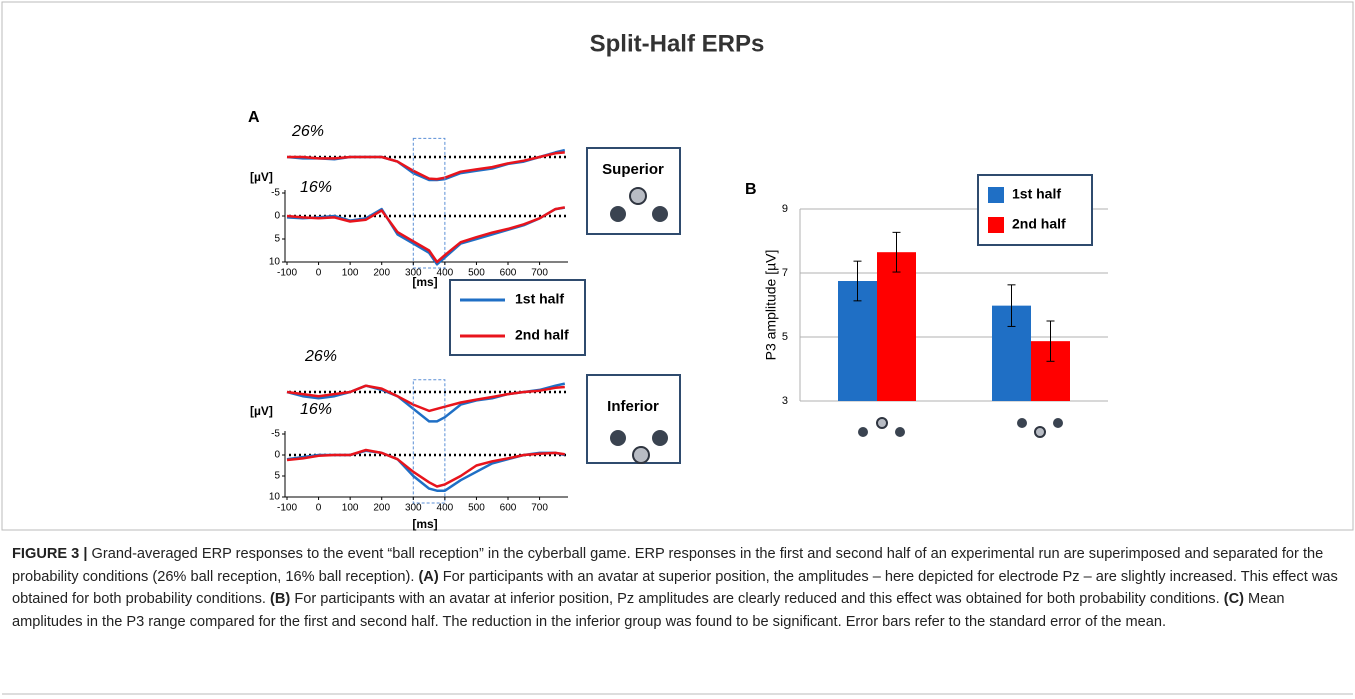 This screenshot has height=699, width=1355. I want to click on icon-label: Superior, so click(633, 169).